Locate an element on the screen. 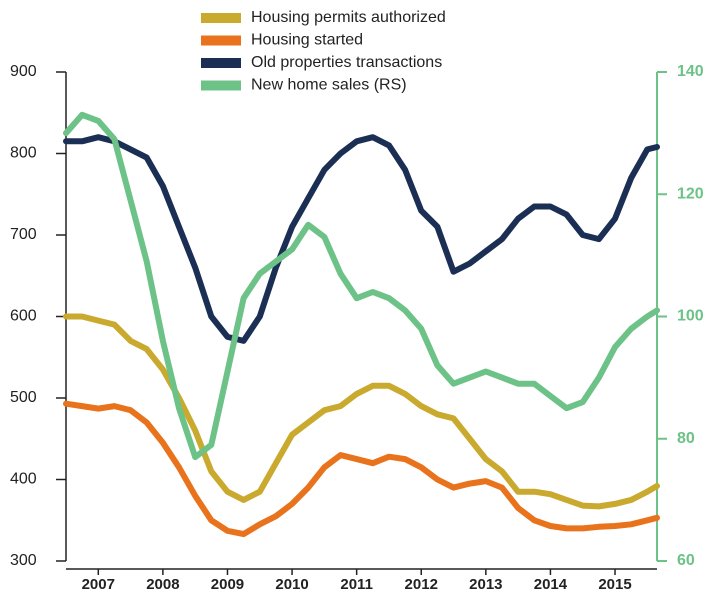 This screenshot has width=709, height=599. y2-tick-label: 100 is located at coordinates (690, 316).